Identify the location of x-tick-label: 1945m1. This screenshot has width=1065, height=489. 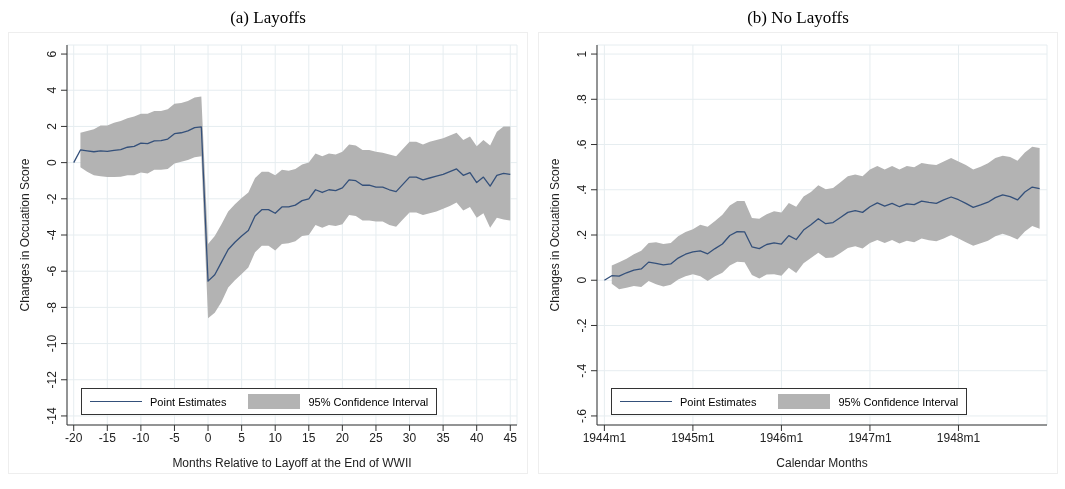
(693, 437).